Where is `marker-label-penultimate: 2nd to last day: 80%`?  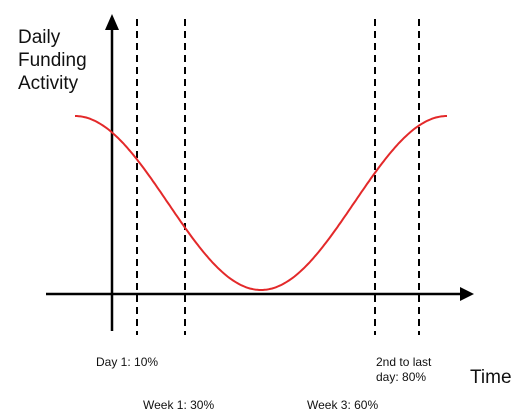 marker-label-penultimate: 2nd to last day: 80% is located at coordinates (403, 370).